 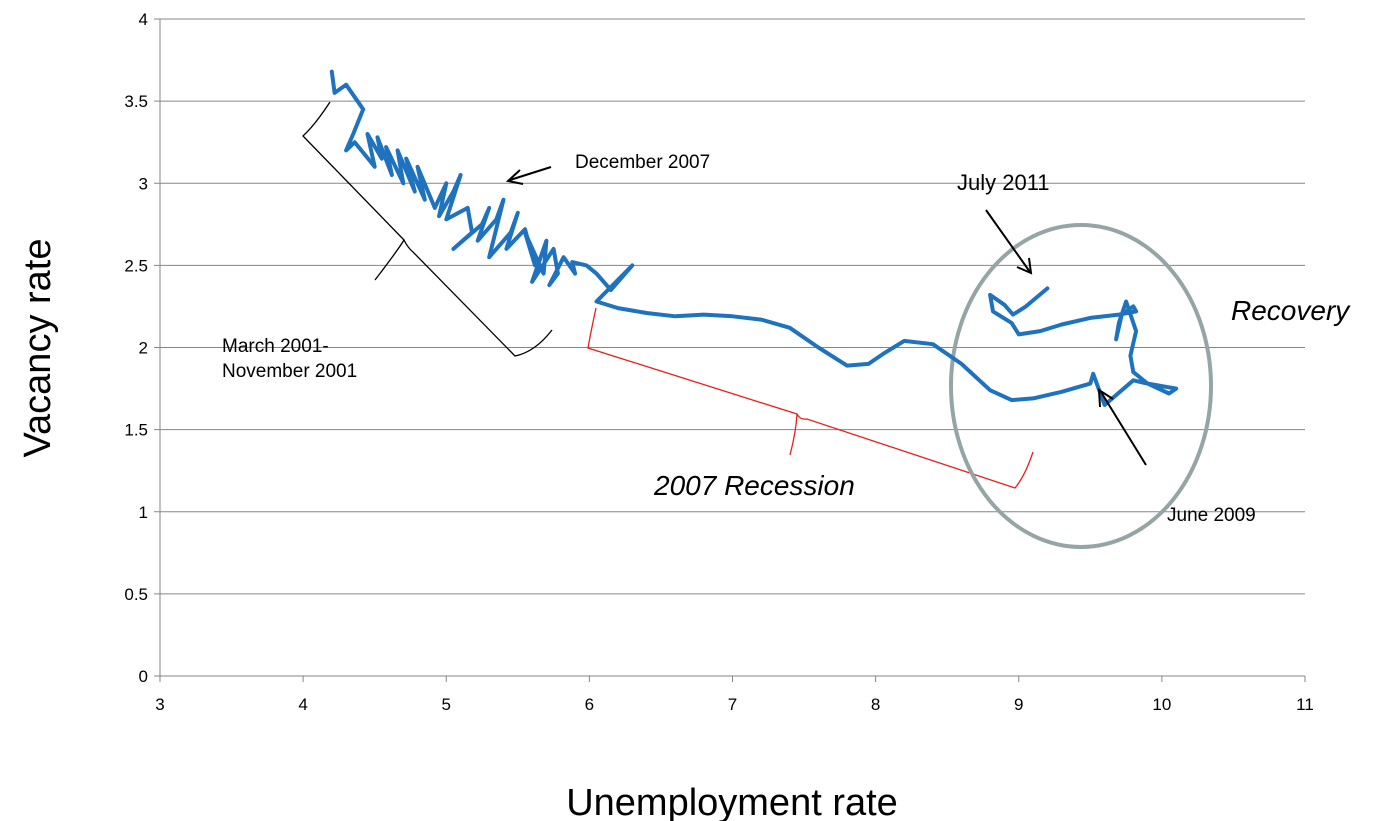 What do you see at coordinates (136, 265) in the screenshot?
I see `y-tick-label-5: 2.5` at bounding box center [136, 265].